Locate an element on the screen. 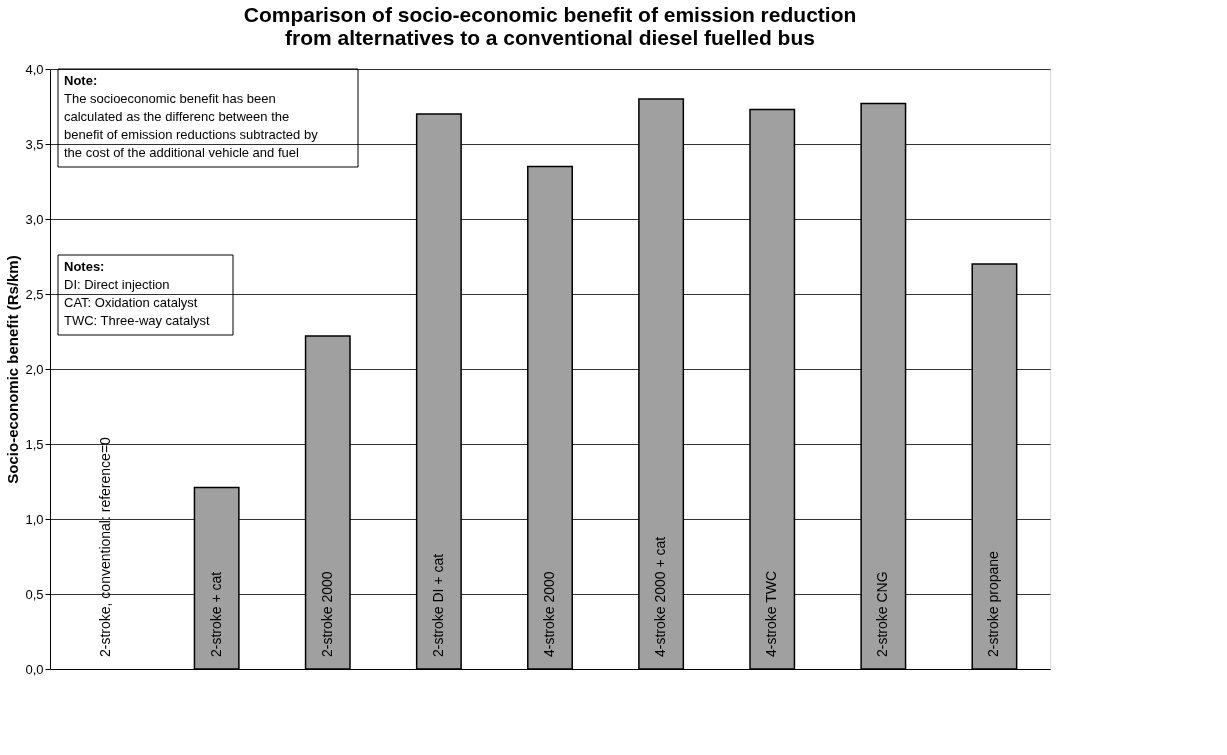  x-tick-label: 4-stroke TWC is located at coordinates (771, 613).